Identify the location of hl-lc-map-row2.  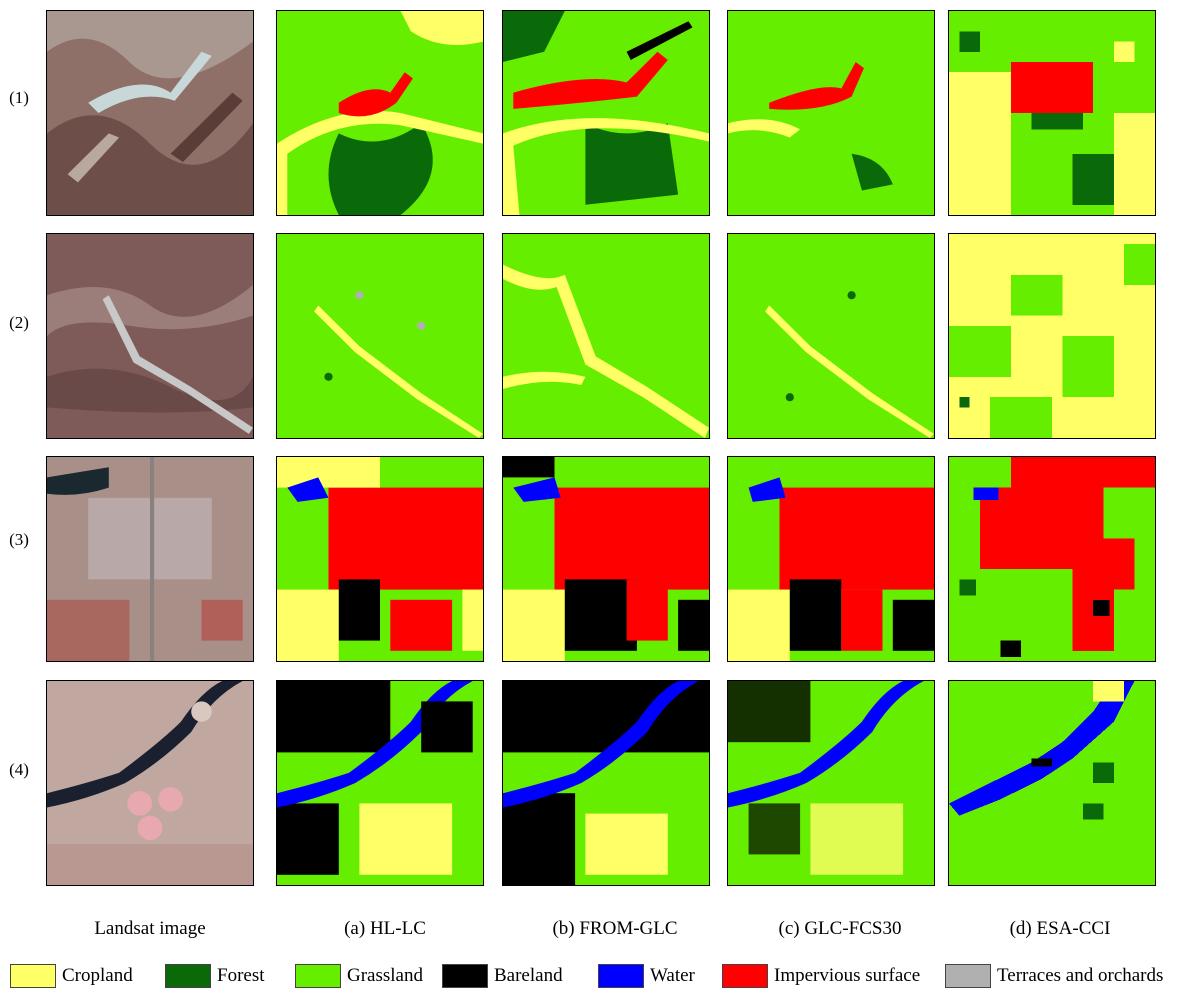
(380, 336).